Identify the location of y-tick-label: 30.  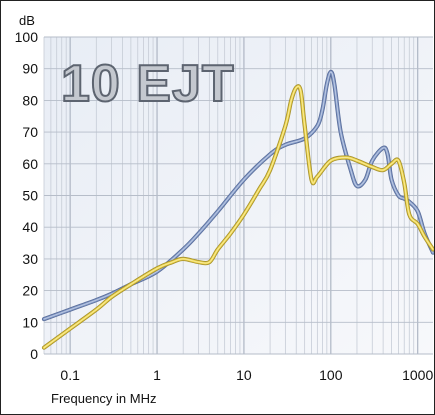
(30, 259).